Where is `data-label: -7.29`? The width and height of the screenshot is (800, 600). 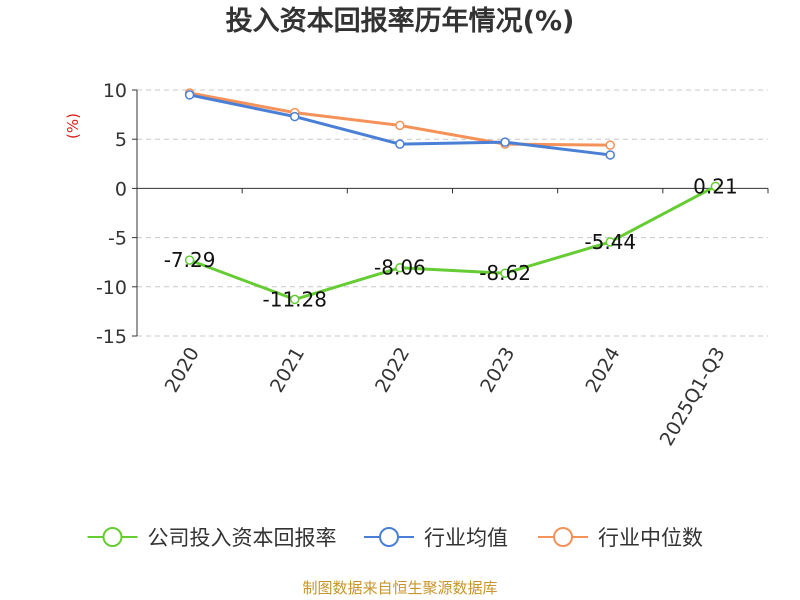
data-label: -7.29 is located at coordinates (190, 260).